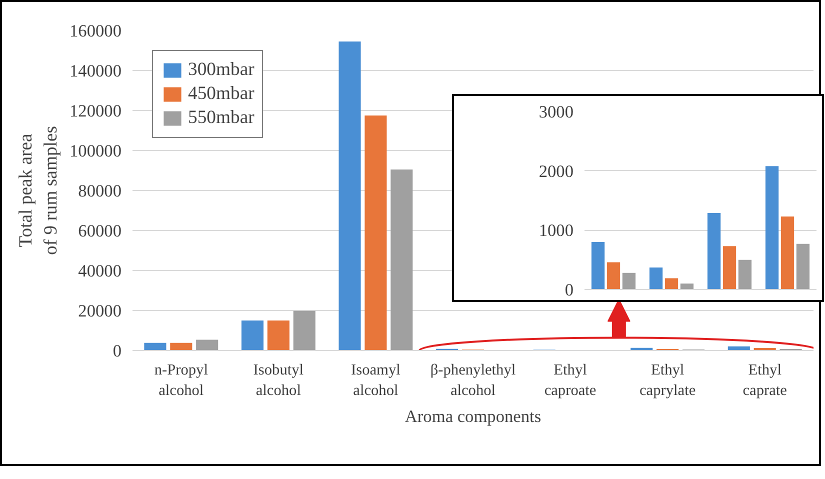 The height and width of the screenshot is (479, 825). What do you see at coordinates (96, 31) in the screenshot?
I see `y-tick-label: 160000` at bounding box center [96, 31].